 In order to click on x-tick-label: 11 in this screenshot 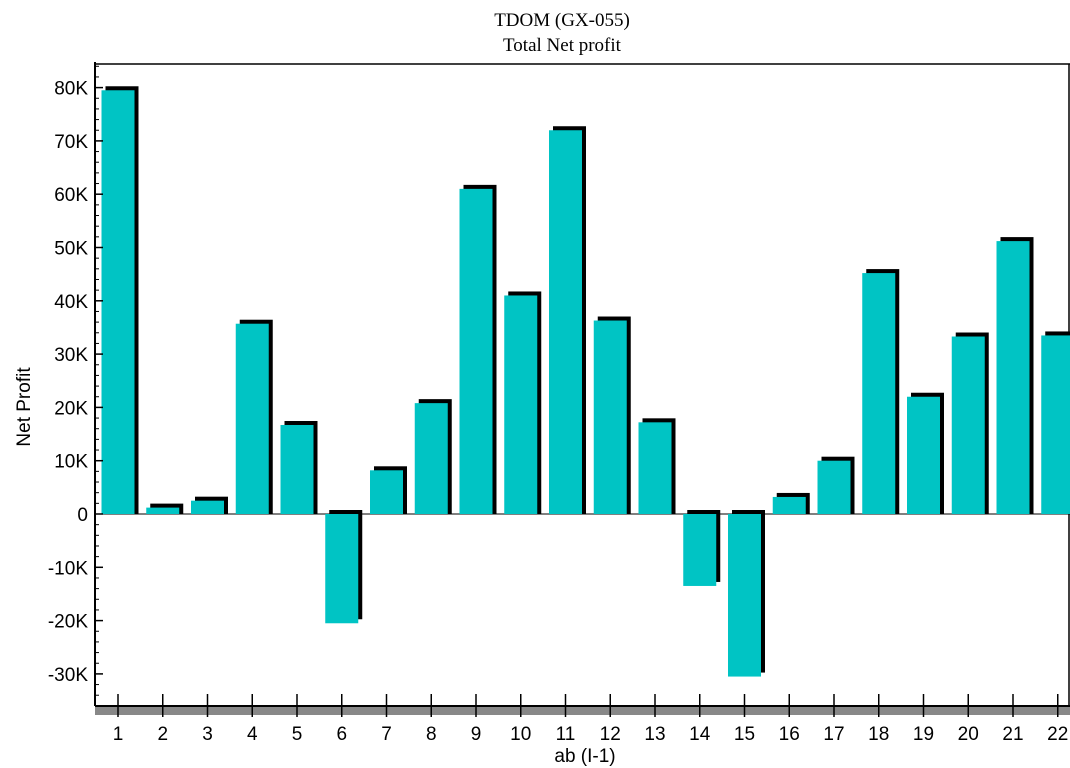, I will do `click(566, 734)`.